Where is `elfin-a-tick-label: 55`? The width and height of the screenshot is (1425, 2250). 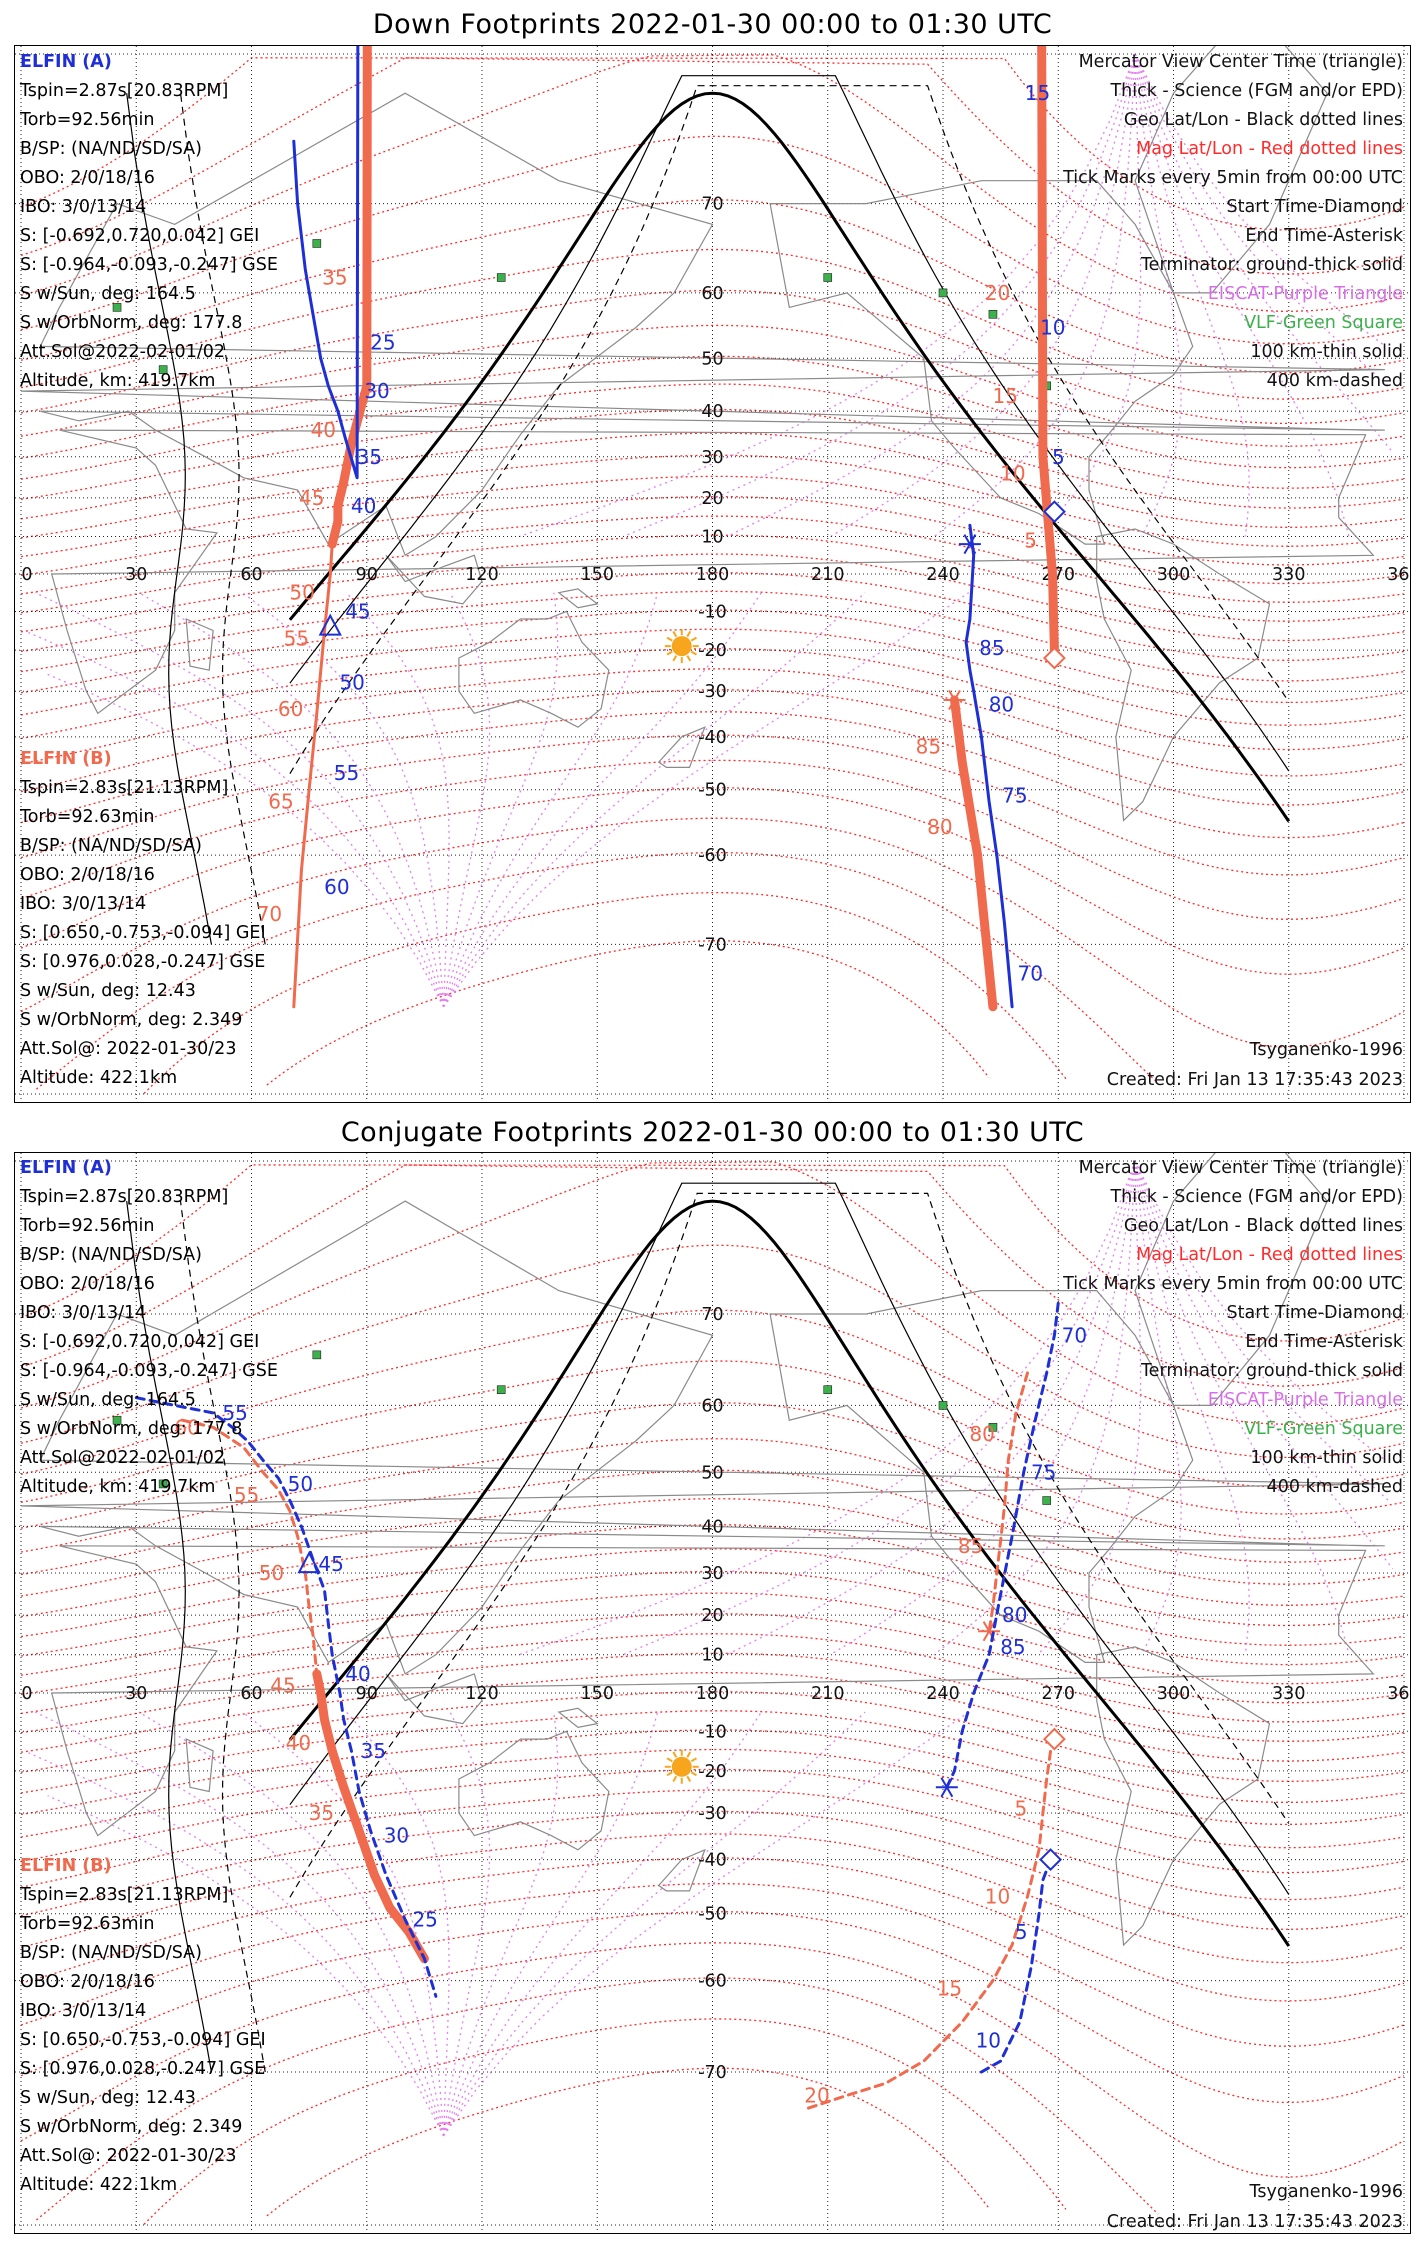 elfin-a-tick-label: 55 is located at coordinates (346, 773).